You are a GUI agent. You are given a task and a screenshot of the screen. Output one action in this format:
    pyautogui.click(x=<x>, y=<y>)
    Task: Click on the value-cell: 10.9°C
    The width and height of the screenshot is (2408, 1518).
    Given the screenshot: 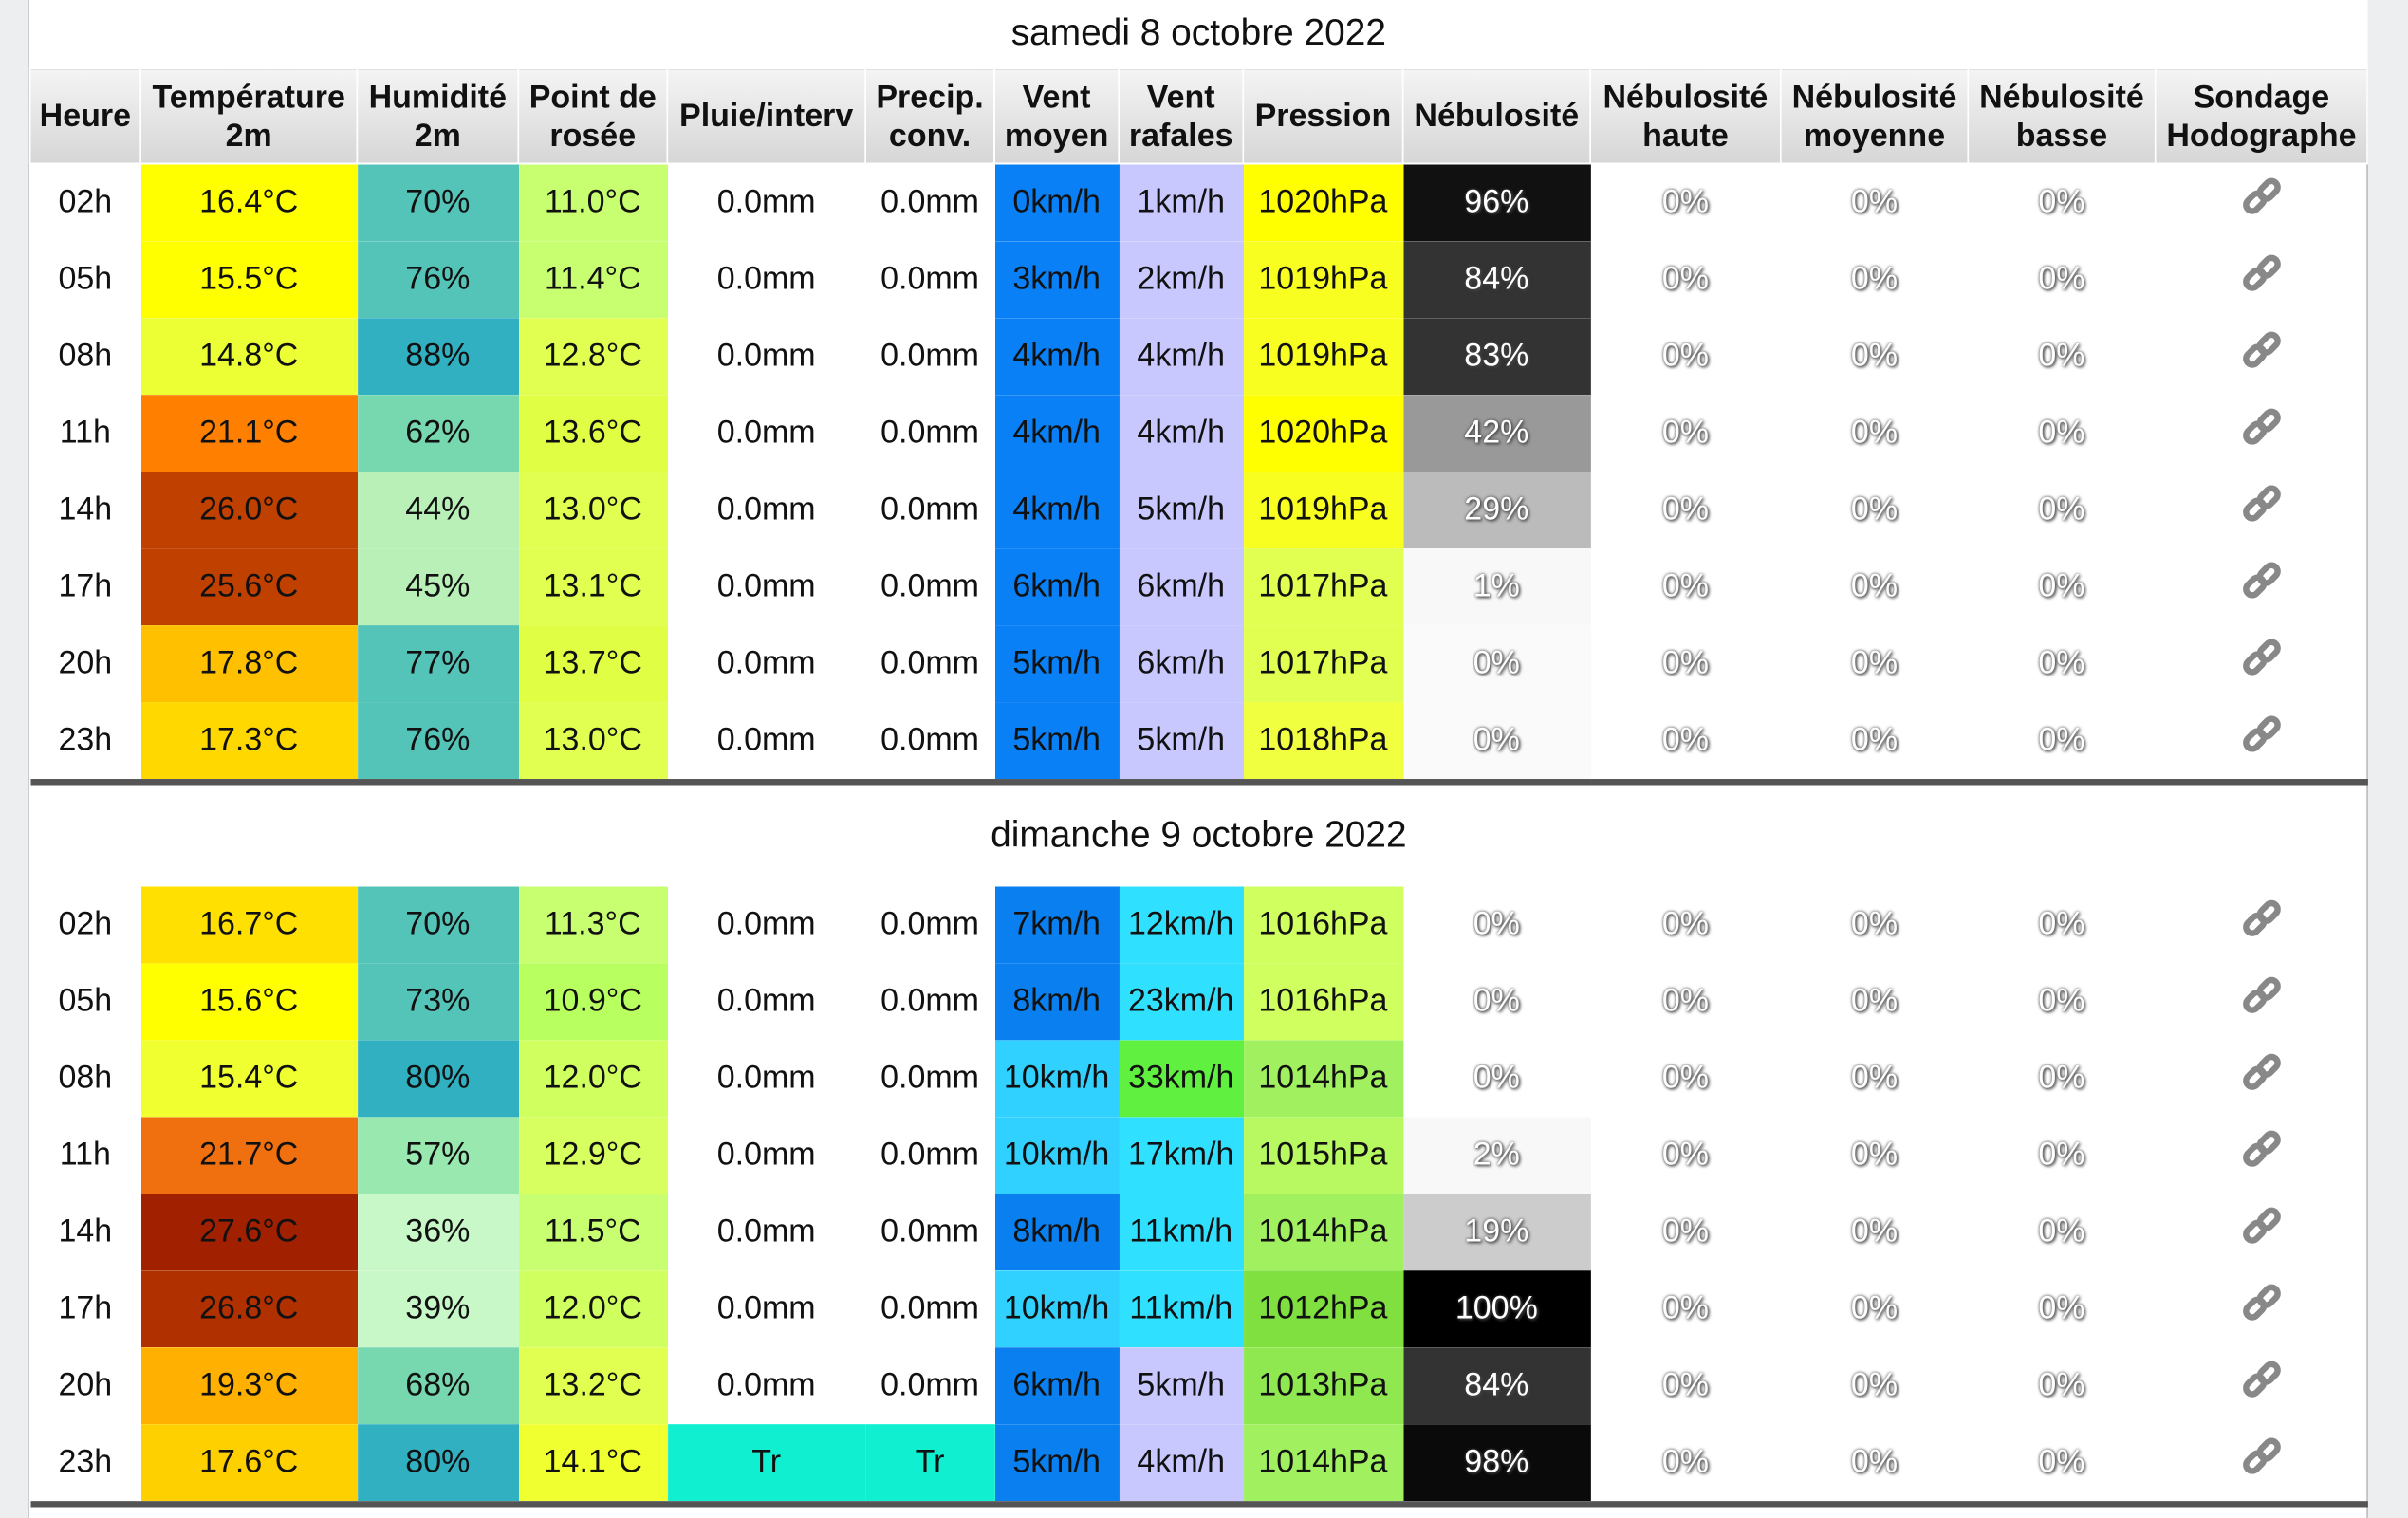 What is the action you would take?
    pyautogui.click(x=593, y=1002)
    